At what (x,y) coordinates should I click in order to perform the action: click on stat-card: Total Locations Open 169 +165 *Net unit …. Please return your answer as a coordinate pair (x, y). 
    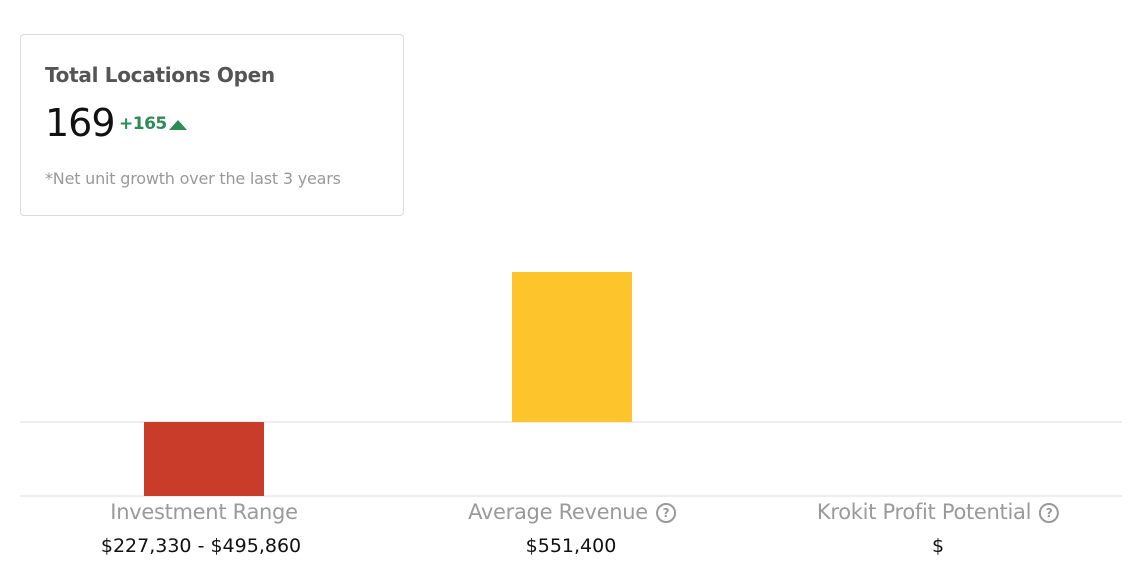
    Looking at the image, I should click on (212, 125).